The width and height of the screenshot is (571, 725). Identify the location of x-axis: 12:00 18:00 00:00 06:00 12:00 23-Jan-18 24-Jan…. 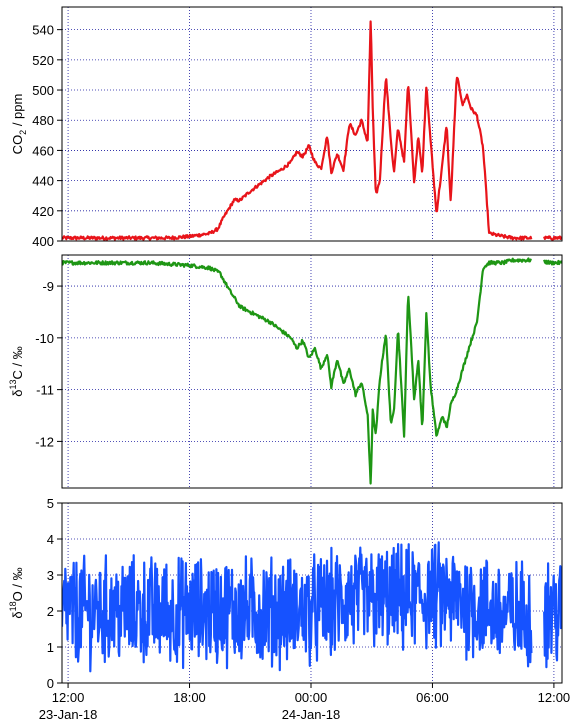
(304, 702).